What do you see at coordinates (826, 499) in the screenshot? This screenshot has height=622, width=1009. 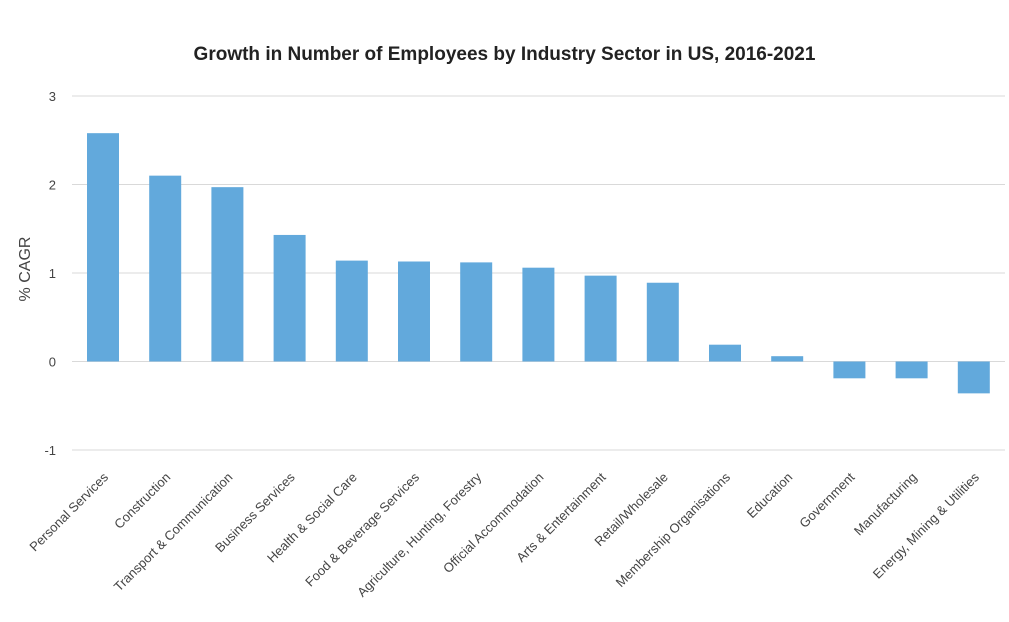 I see `x-category-label: Government` at bounding box center [826, 499].